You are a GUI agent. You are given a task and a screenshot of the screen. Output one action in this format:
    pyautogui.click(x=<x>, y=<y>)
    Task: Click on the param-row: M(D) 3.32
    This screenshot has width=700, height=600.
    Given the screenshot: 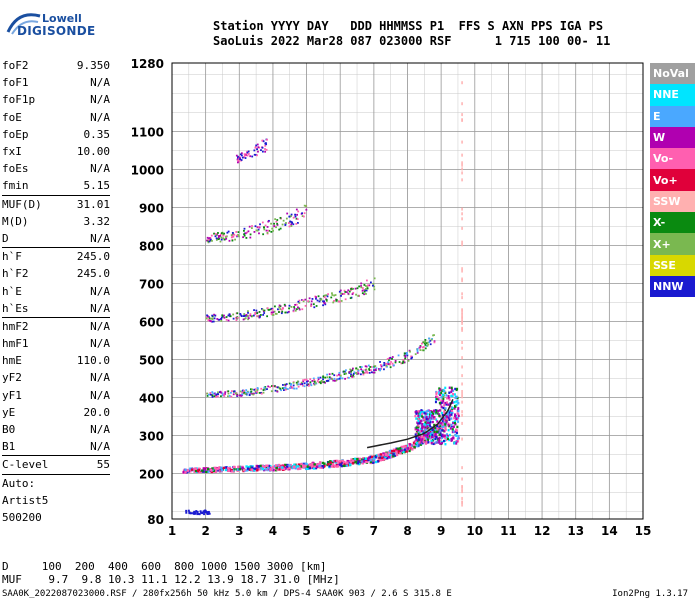 What is the action you would take?
    pyautogui.click(x=56, y=221)
    